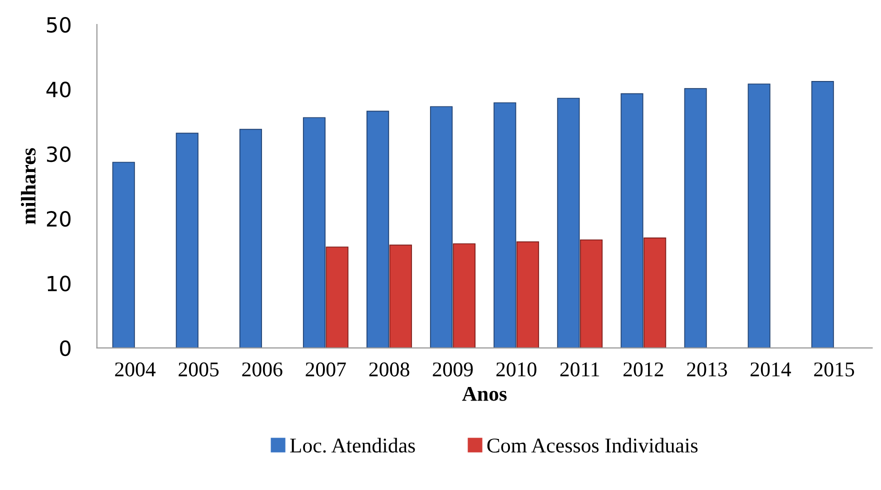 Image resolution: width=881 pixels, height=490 pixels. What do you see at coordinates (58, 218) in the screenshot?
I see `y-tick-label: 20` at bounding box center [58, 218].